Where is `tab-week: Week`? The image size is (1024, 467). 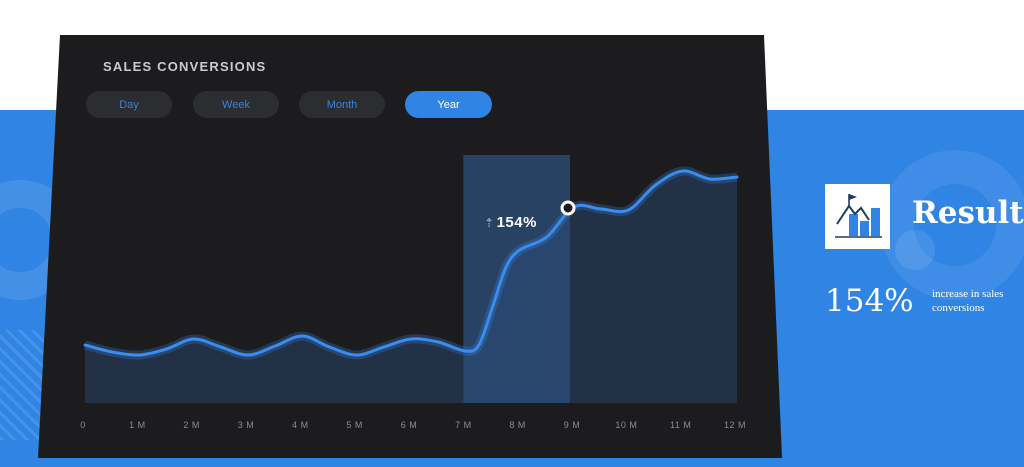 tab-week: Week is located at coordinates (236, 104).